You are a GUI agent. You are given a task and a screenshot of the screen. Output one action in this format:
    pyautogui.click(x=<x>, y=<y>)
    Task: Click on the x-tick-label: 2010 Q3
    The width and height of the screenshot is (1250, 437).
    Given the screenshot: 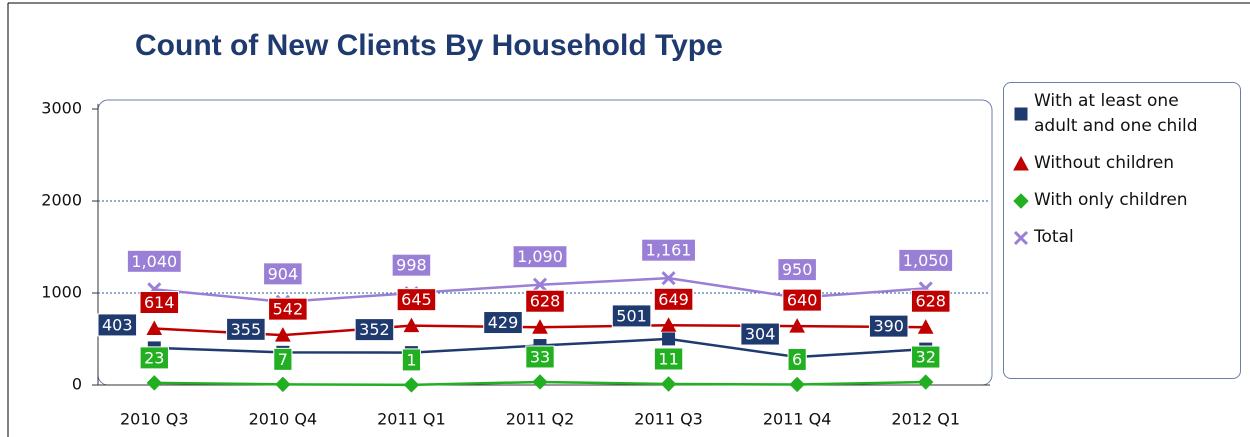 What is the action you would take?
    pyautogui.click(x=154, y=419)
    